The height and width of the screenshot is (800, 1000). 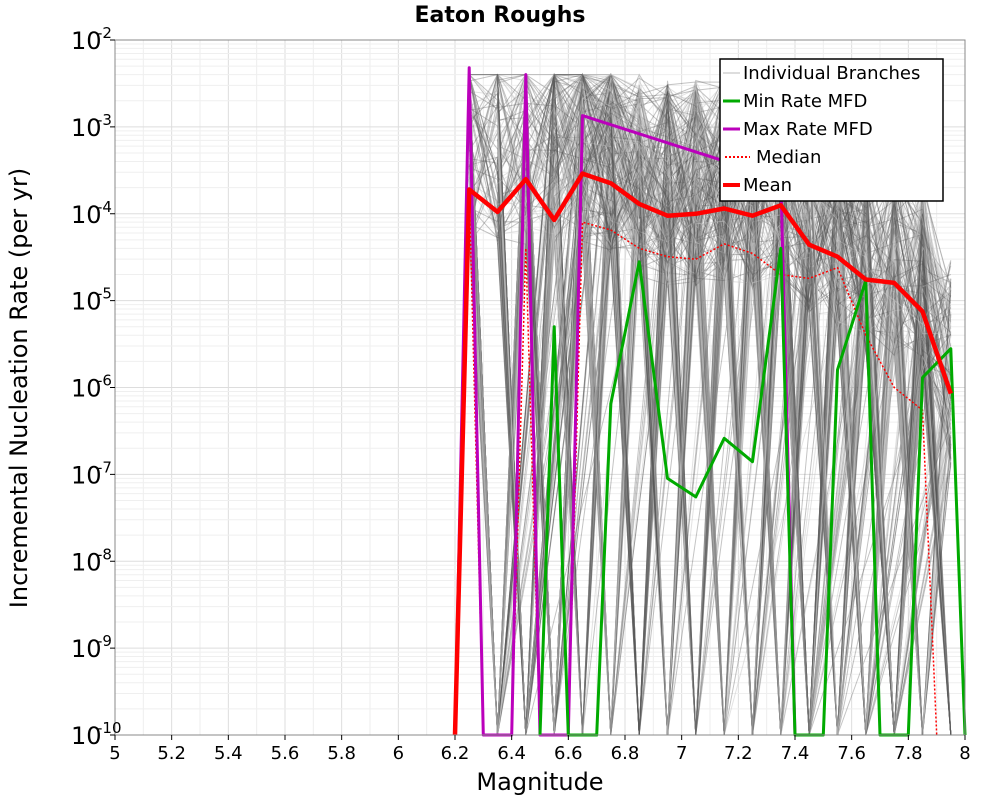 I want to click on y-tick-exponent: -3, so click(x=104, y=120).